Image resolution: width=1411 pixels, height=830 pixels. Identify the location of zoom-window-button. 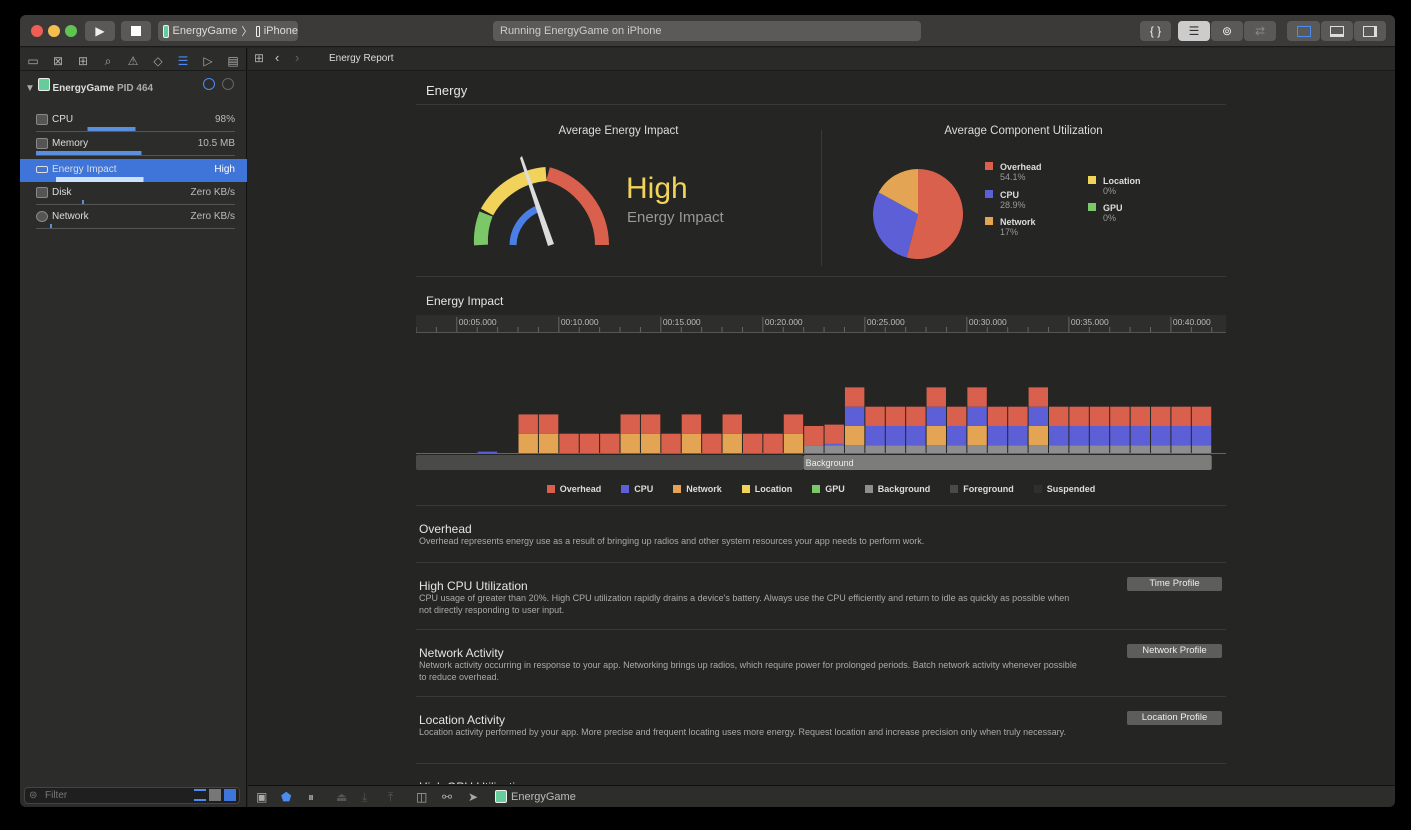
(71, 31).